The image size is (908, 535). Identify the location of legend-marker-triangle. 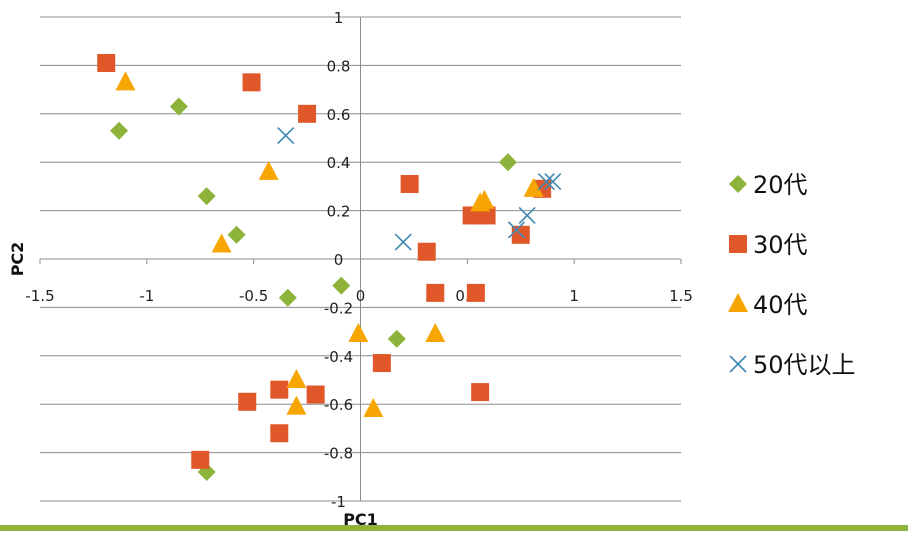
(738, 302).